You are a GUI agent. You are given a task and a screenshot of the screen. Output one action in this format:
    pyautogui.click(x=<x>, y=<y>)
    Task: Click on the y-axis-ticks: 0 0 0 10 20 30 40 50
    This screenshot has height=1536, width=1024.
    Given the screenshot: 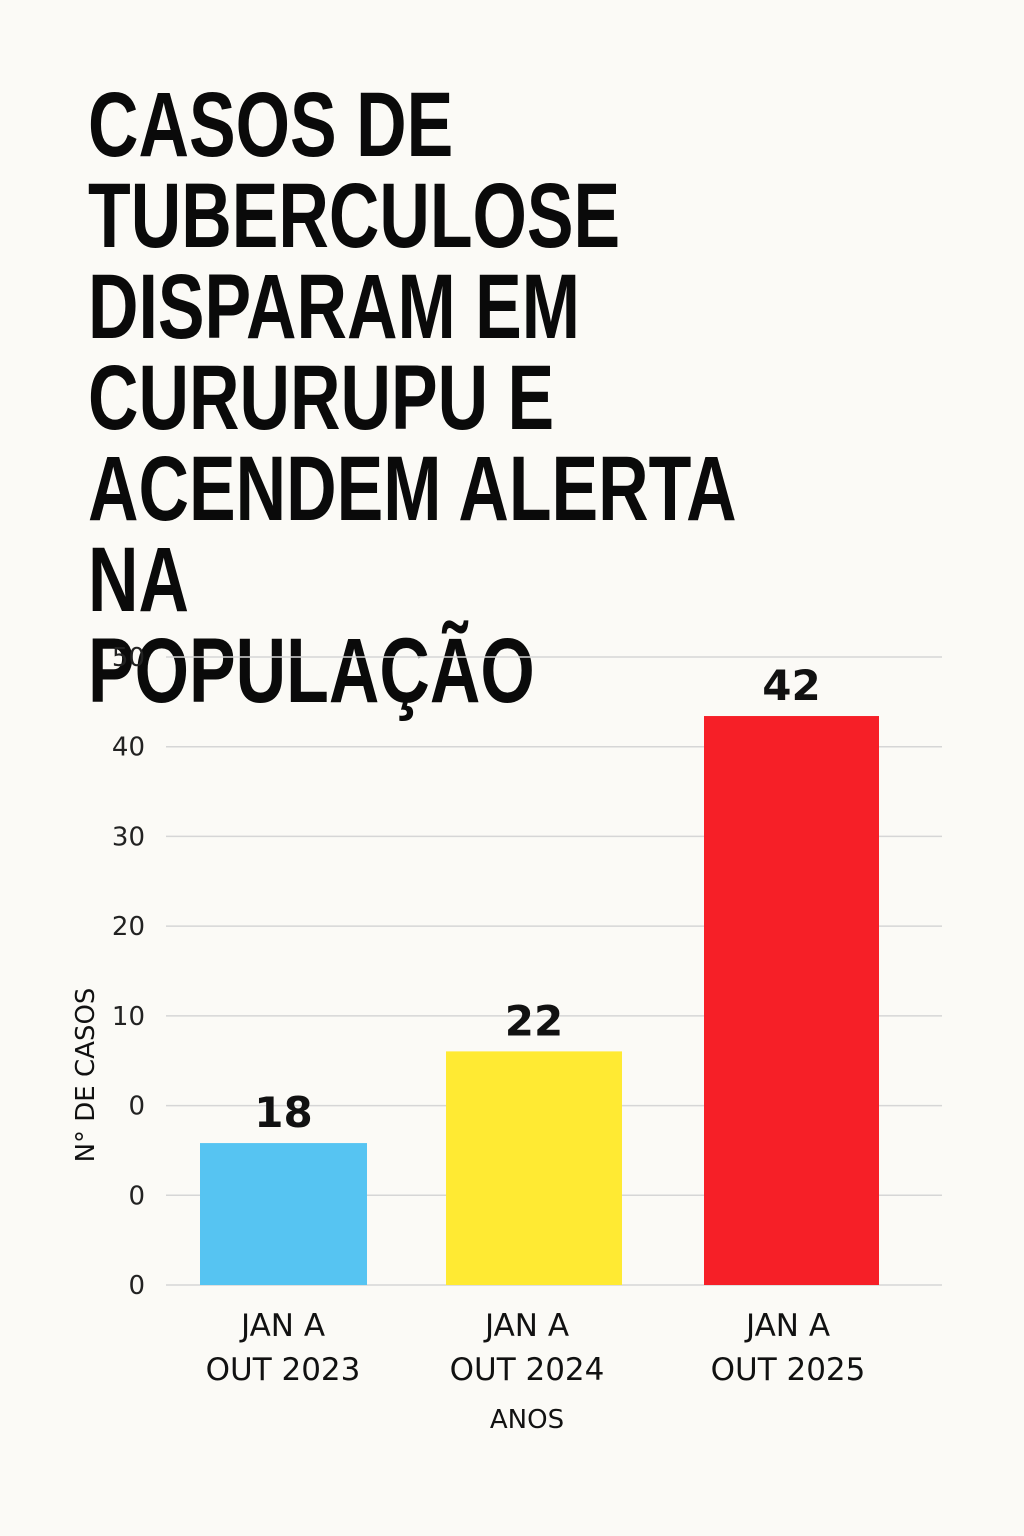 What is the action you would take?
    pyautogui.click(x=128, y=972)
    